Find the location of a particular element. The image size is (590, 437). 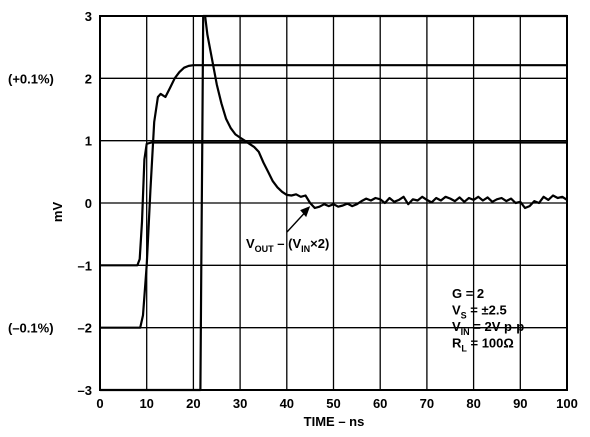

percent-label: (+0.1%) is located at coordinates (31, 78).